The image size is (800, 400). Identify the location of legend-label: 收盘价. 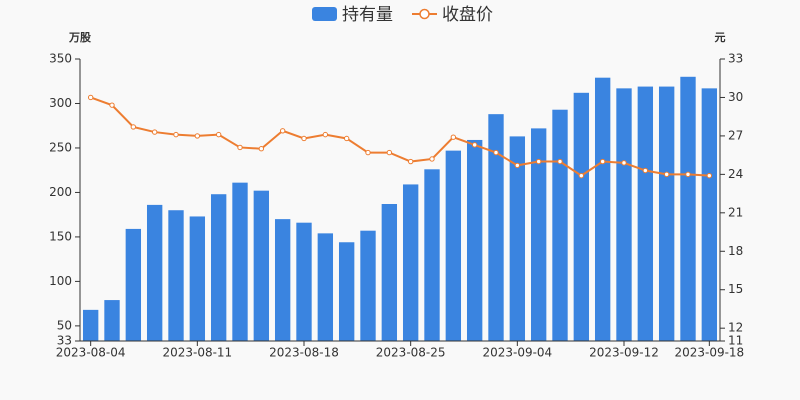
(467, 15).